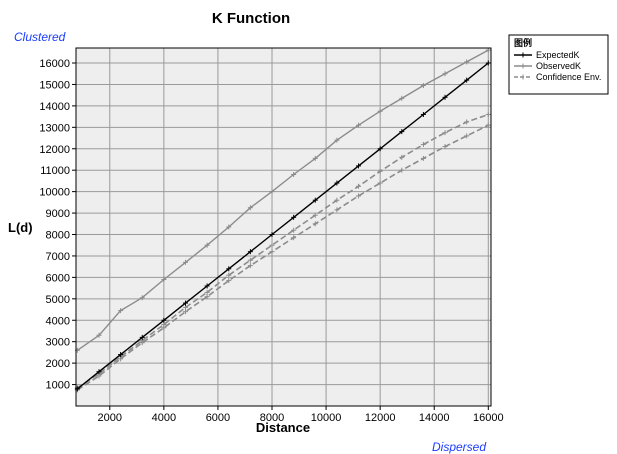 The height and width of the screenshot is (454, 617). Describe the element at coordinates (58, 364) in the screenshot. I see `y-tick-label: 2000` at that location.